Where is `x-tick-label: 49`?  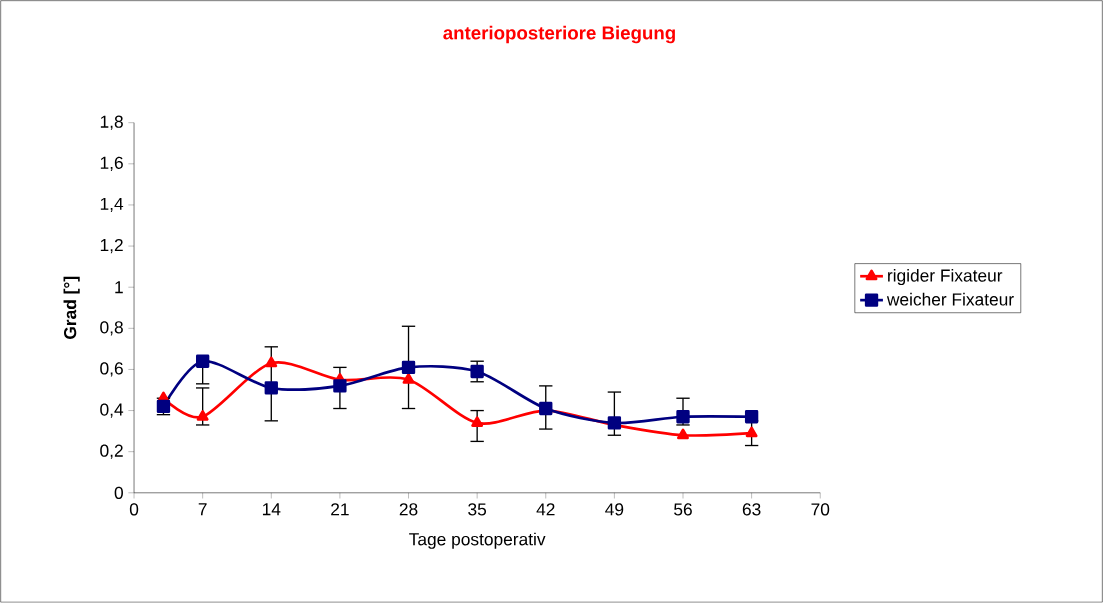
x-tick-label: 49 is located at coordinates (614, 509).